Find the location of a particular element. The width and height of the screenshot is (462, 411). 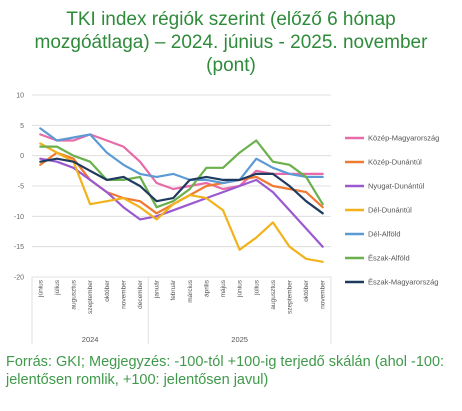

y-tick-label: 0 is located at coordinates (22, 156).